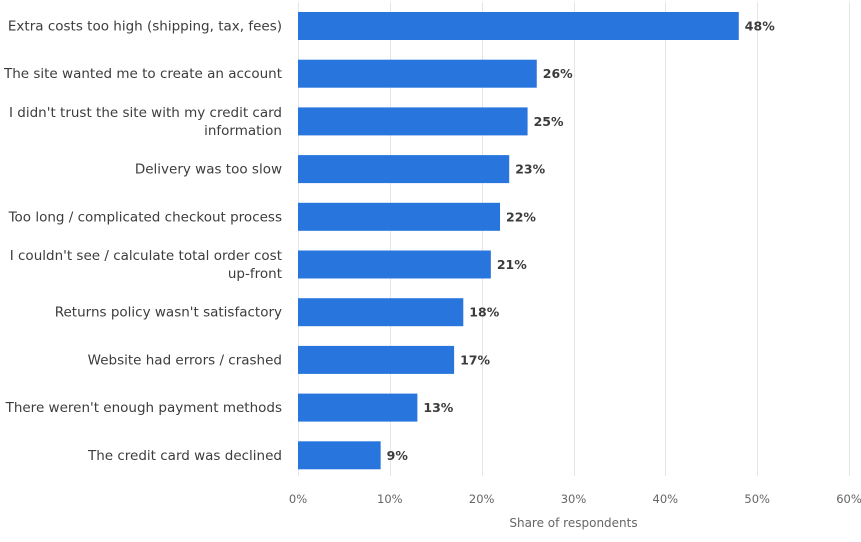 This screenshot has width=861, height=542. I want to click on bar-value-label: 22%, so click(521, 216).